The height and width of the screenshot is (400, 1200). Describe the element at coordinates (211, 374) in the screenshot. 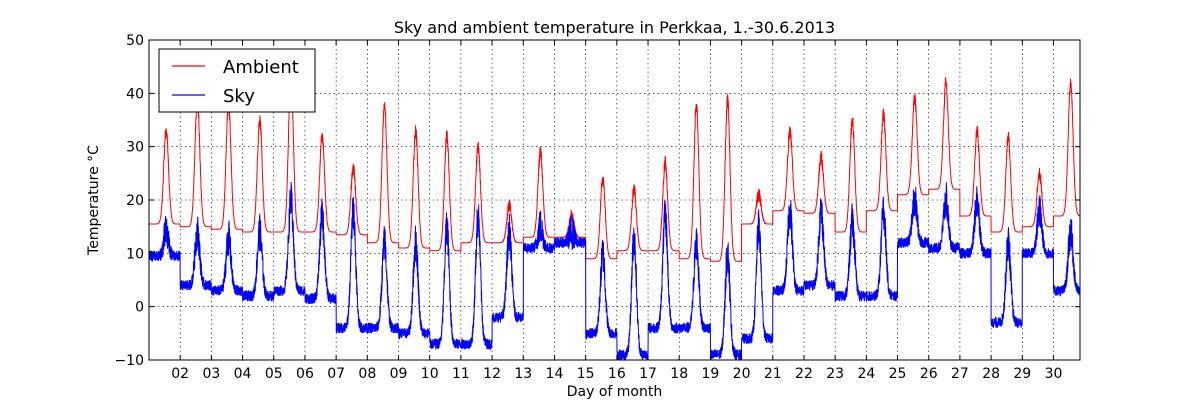

I see `x-tick-label: 03` at that location.